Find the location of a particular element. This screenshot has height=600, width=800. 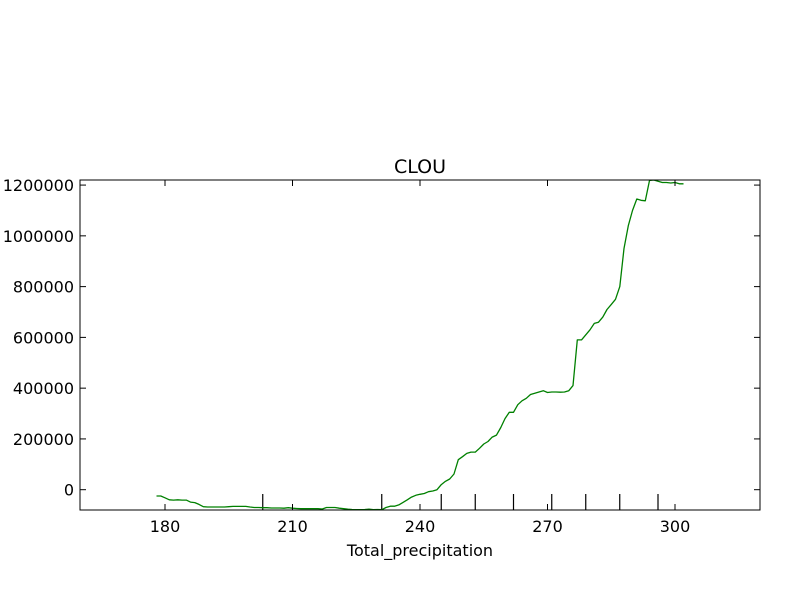

y-tick-label: 600000 is located at coordinates (43, 337).